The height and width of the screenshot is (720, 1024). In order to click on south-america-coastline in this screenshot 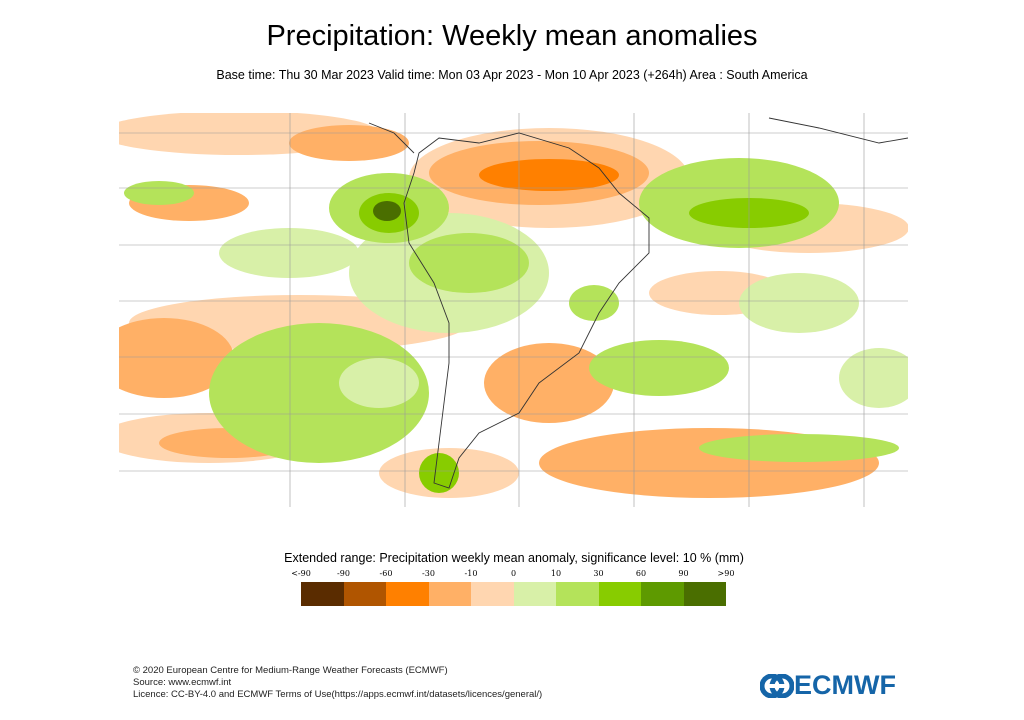, I will do `click(526, 310)`.